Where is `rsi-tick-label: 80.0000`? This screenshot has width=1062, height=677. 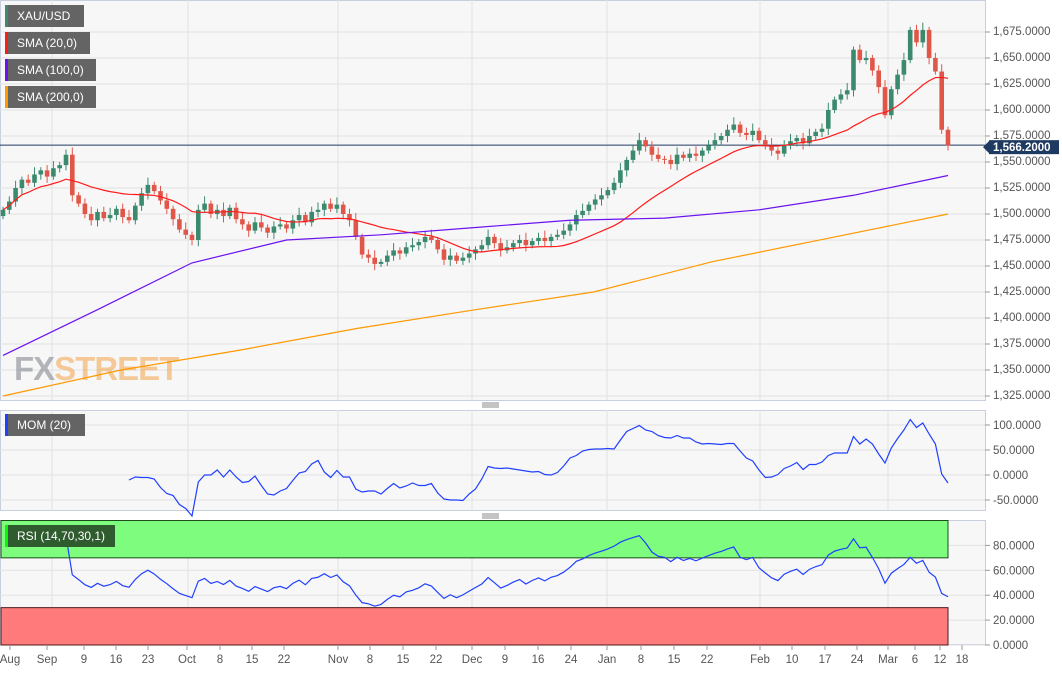 rsi-tick-label: 80.0000 is located at coordinates (1014, 546).